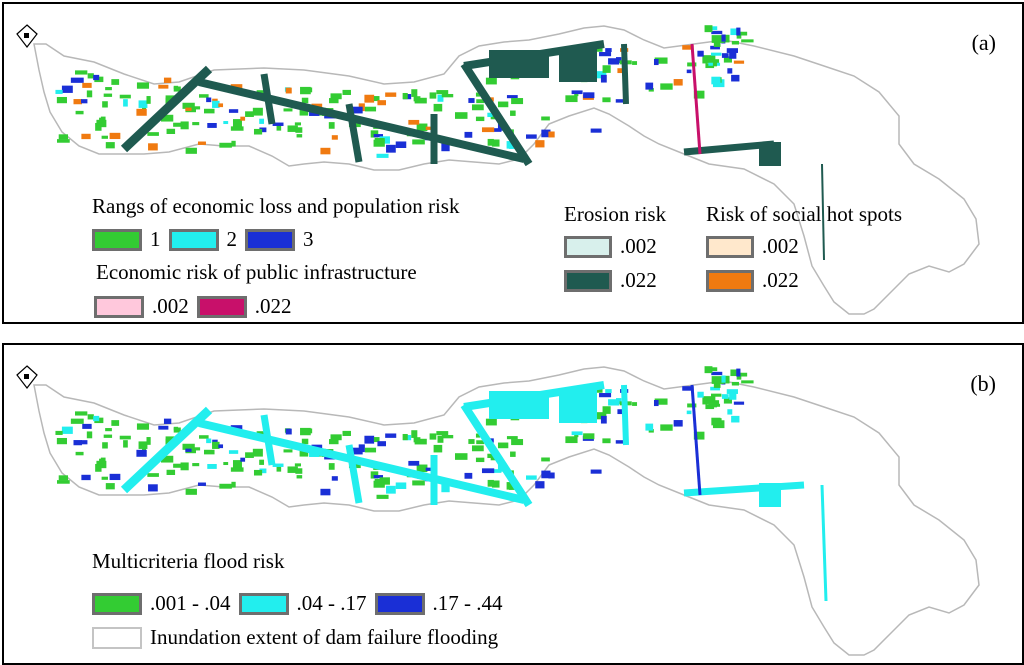  I want to click on flood-swatch-high, so click(399, 603).